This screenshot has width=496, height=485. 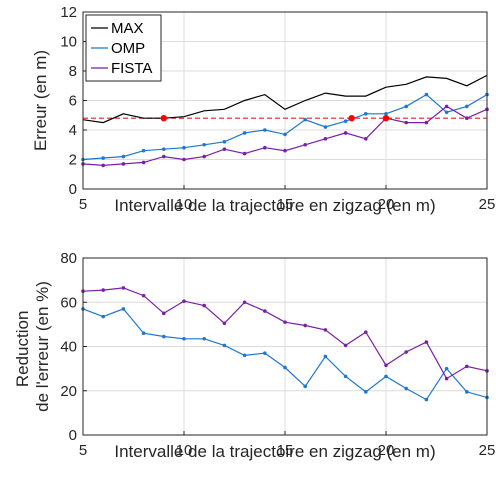 What do you see at coordinates (68, 347) in the screenshot?
I see `bottom-y-tick-label: 40` at bounding box center [68, 347].